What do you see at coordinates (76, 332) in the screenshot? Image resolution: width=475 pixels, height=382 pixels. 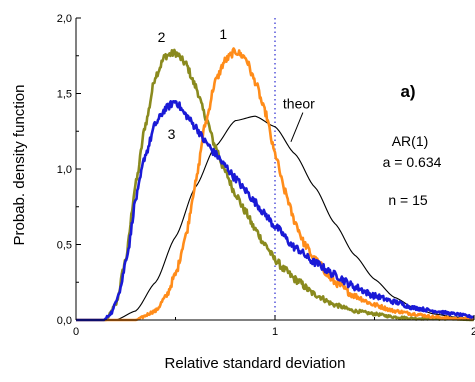 I see `x-tick-label: 0` at bounding box center [76, 332].